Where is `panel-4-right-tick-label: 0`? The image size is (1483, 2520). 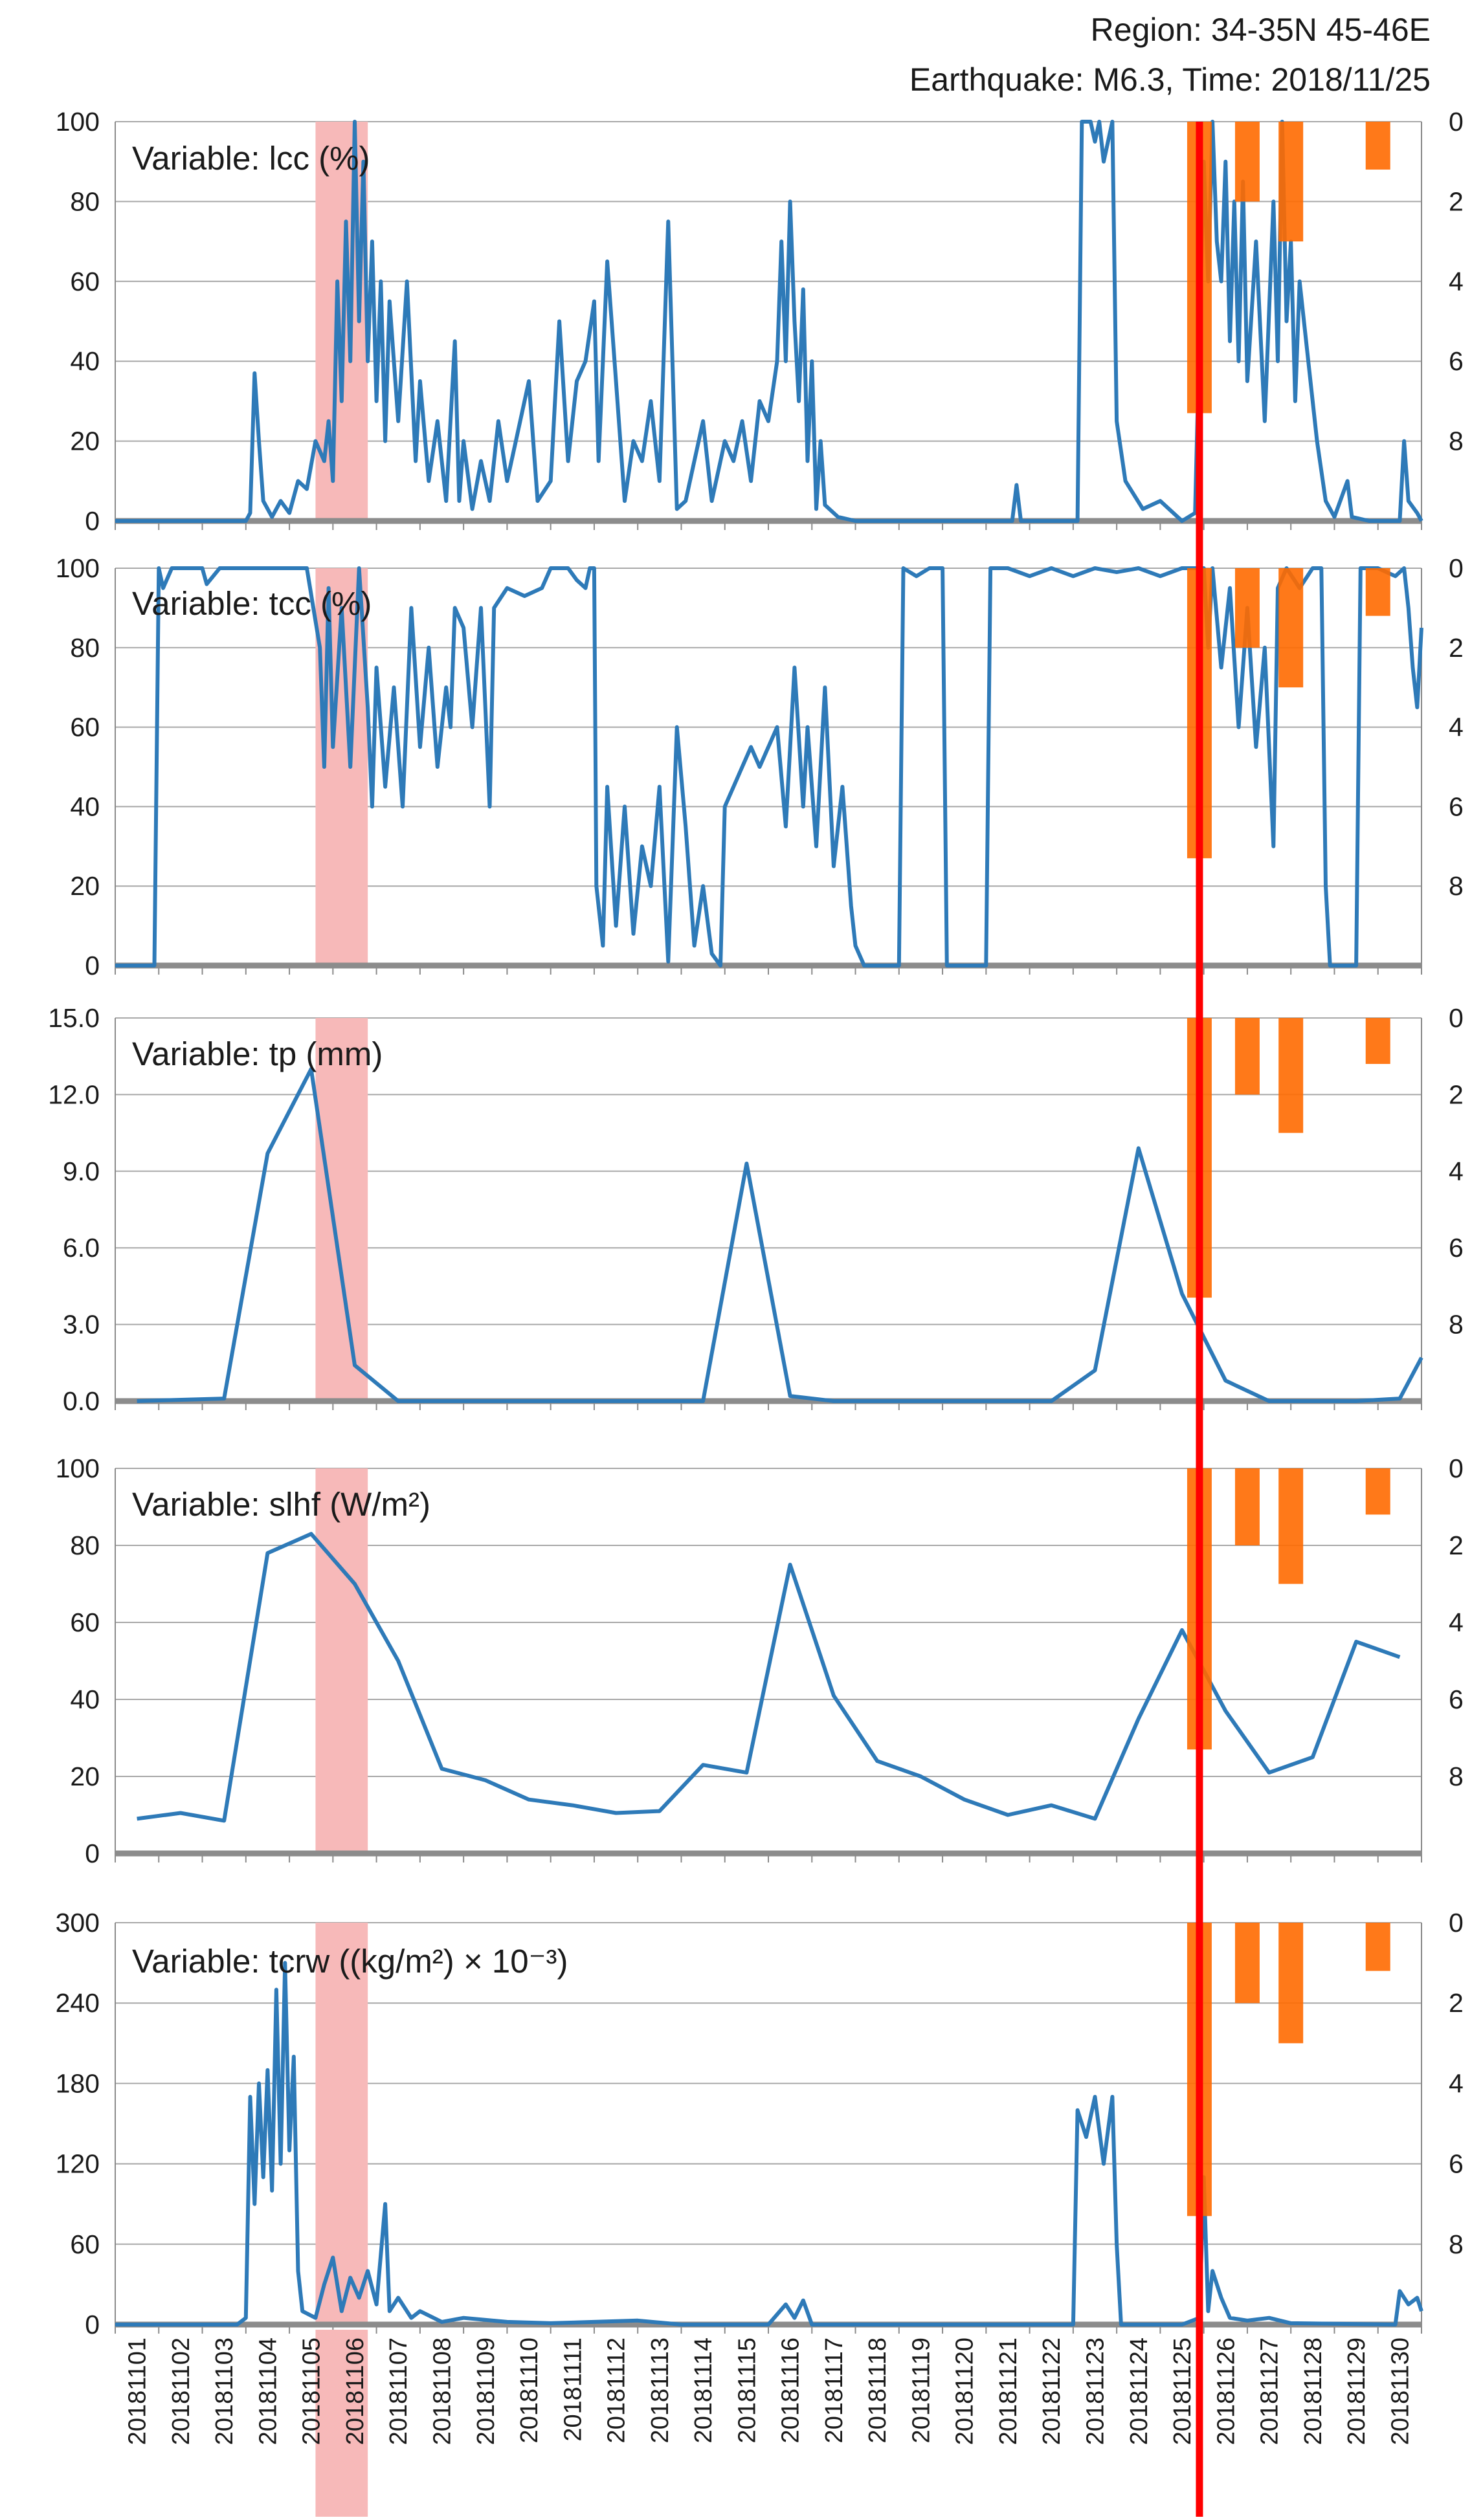 panel-4-right-tick-label: 0 is located at coordinates (1456, 1468).